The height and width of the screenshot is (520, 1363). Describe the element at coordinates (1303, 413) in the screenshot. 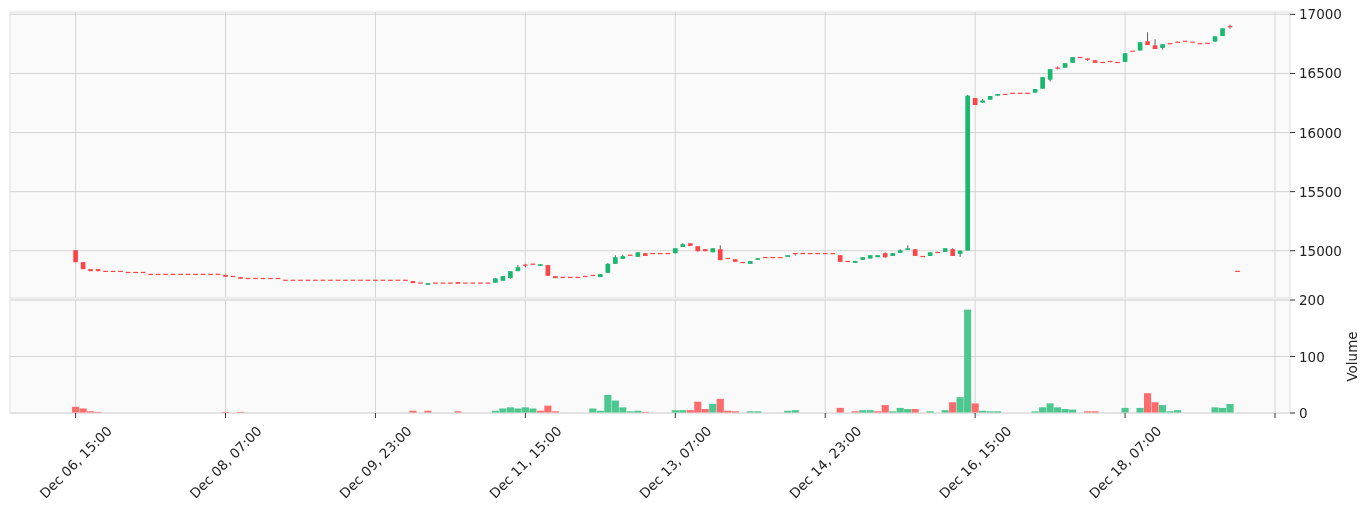

I see `y-tick-label: 0` at that location.